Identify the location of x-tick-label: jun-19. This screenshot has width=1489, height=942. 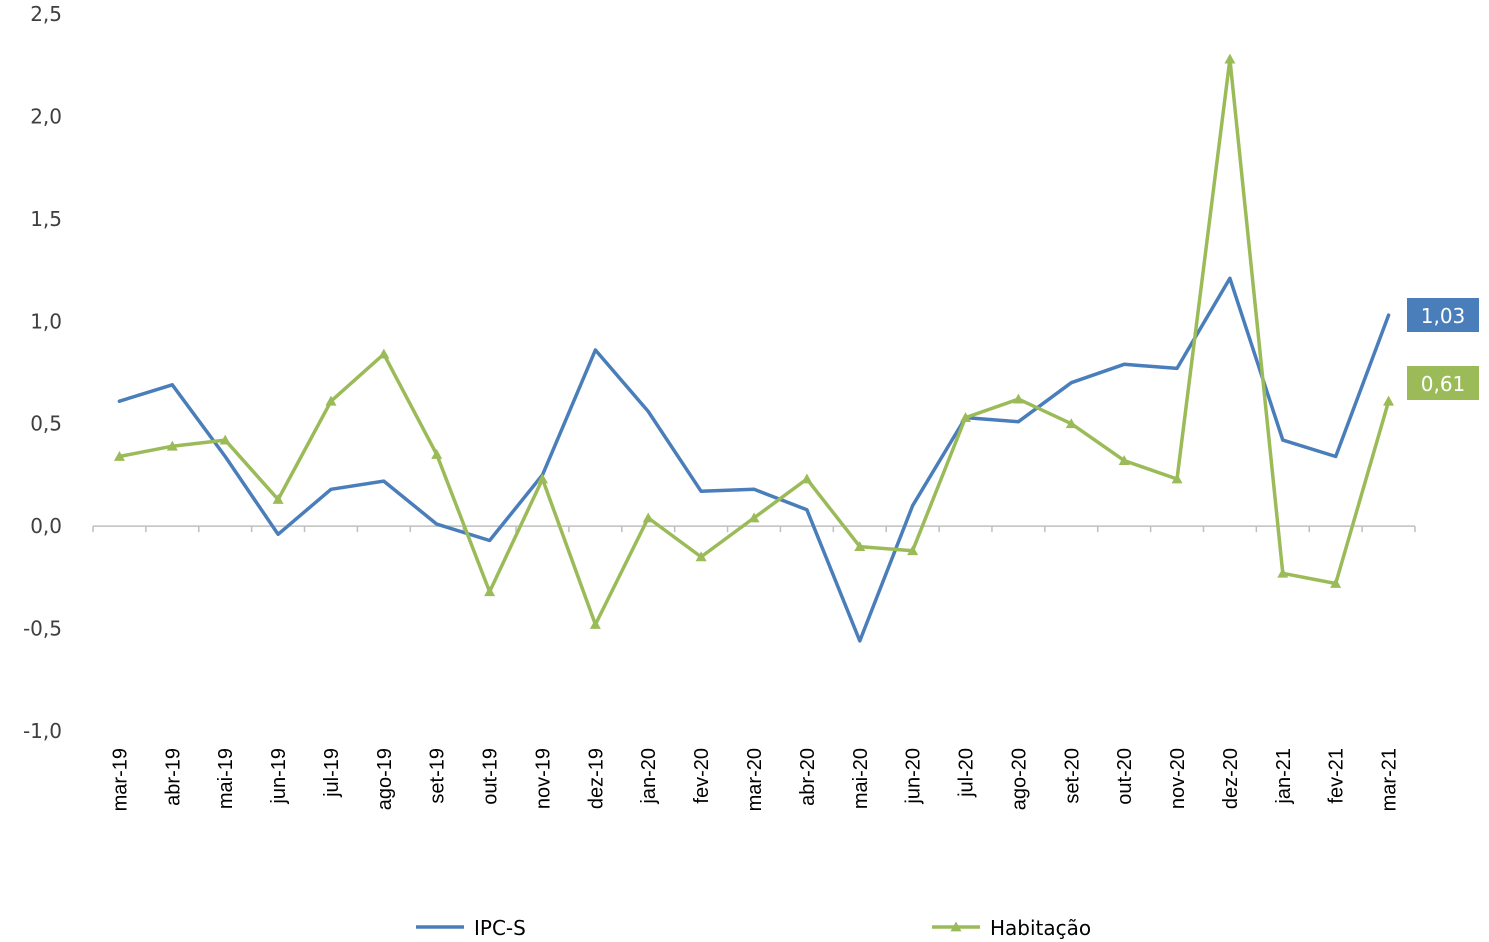
(279, 776).